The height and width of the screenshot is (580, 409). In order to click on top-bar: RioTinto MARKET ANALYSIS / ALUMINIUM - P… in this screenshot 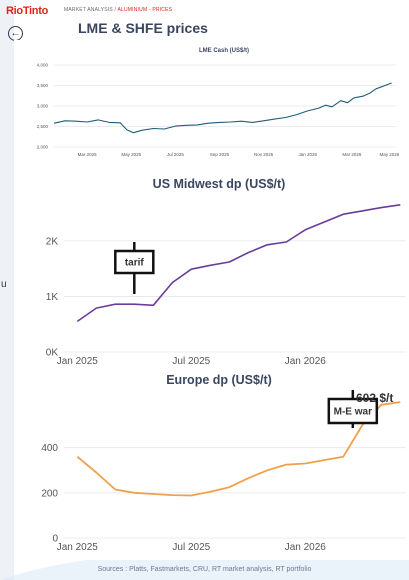, I will do `click(206, 13)`.